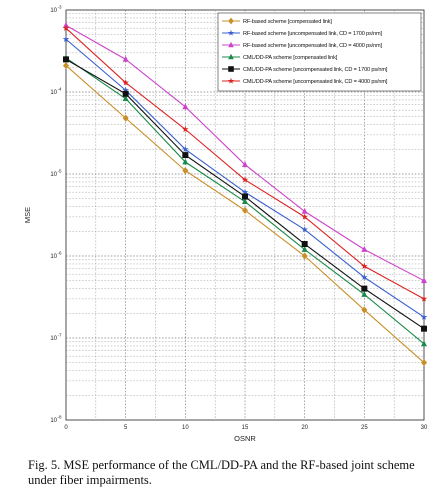 The height and width of the screenshot is (501, 436). What do you see at coordinates (60, 253) in the screenshot?
I see `y-tick-exponent: -6` at bounding box center [60, 253].